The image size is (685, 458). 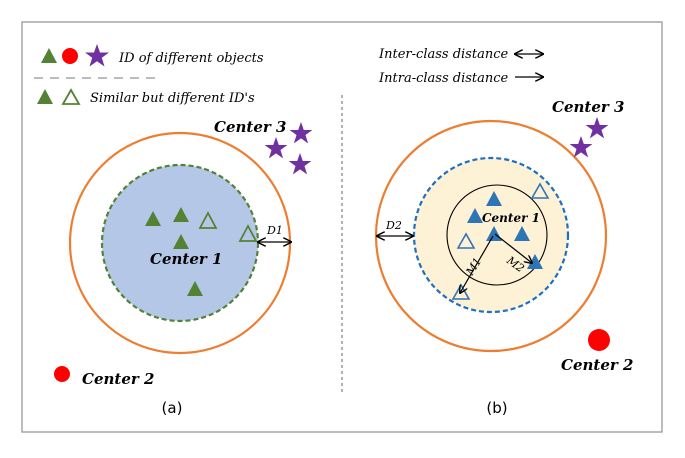 What do you see at coordinates (443, 54) in the screenshot?
I see `legend-inter-label: Inter-class distance` at bounding box center [443, 54].